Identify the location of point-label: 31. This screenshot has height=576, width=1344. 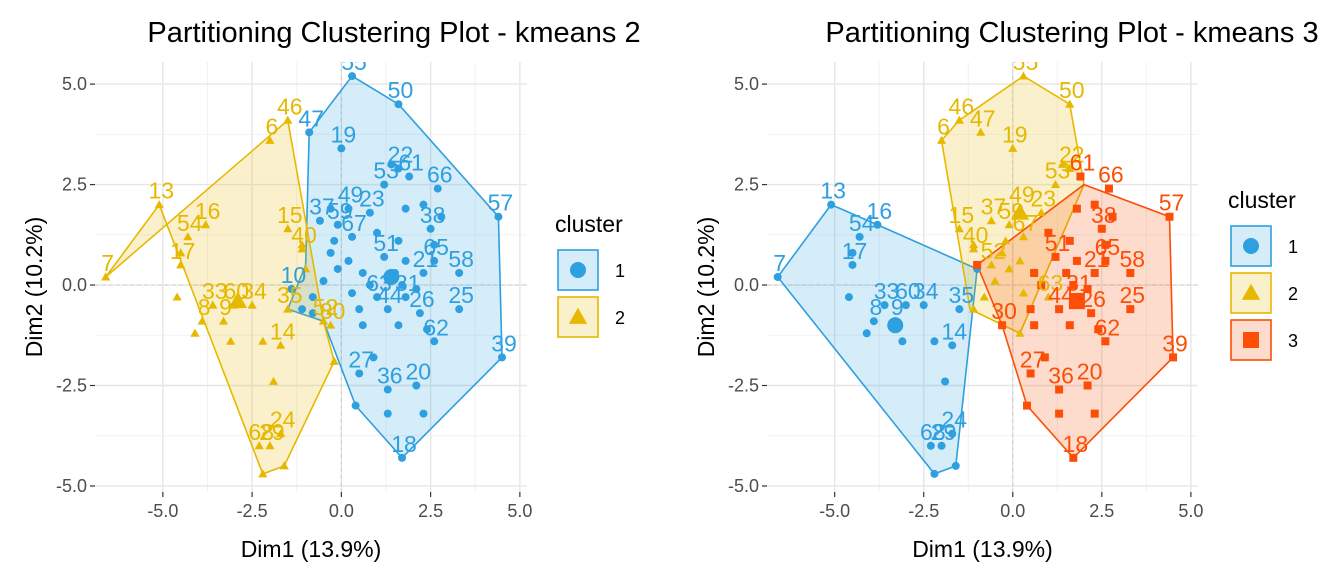
(1079, 283).